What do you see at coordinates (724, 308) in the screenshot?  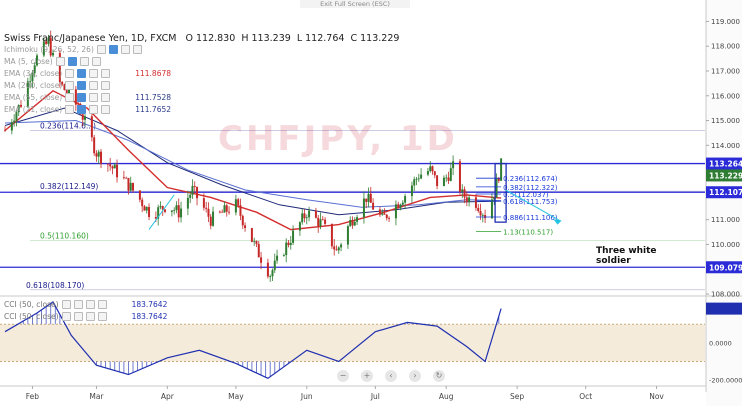 I see `cci-value-tag` at bounding box center [724, 308].